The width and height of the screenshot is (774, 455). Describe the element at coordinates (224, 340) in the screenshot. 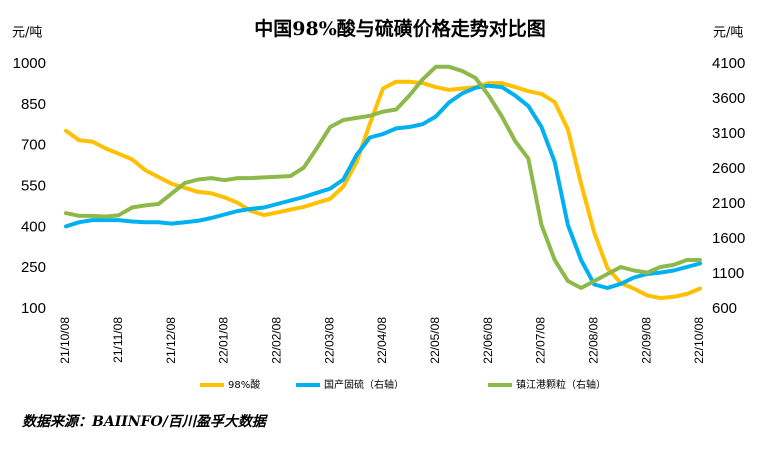

I see `x-tick-label: 22/01/08` at that location.